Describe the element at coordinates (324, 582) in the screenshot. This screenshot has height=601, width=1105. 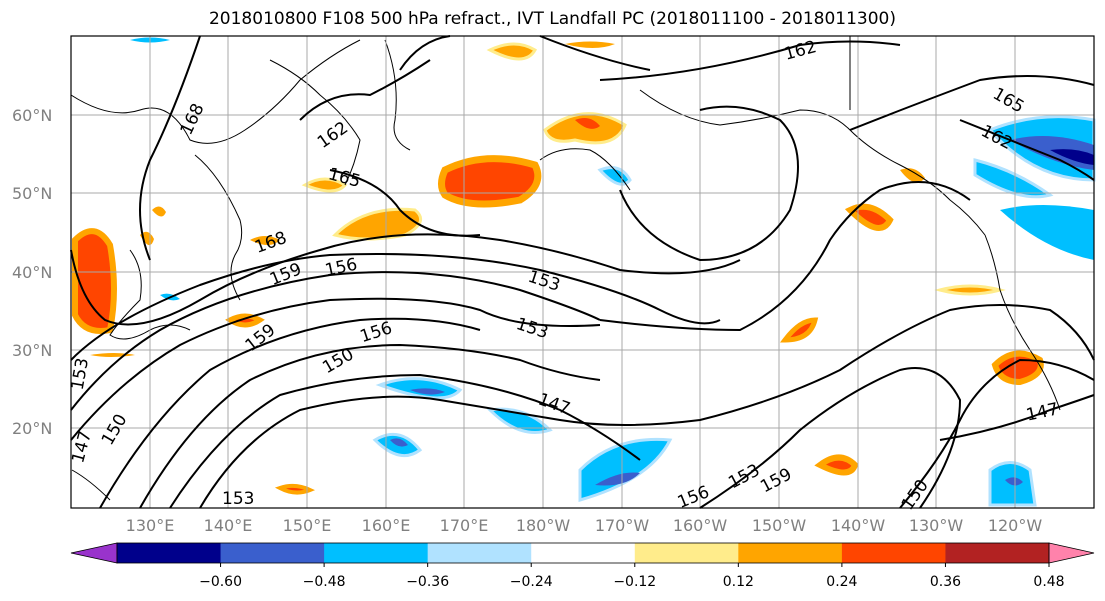
I see `colorbar-tick-label: −0.48` at that location.